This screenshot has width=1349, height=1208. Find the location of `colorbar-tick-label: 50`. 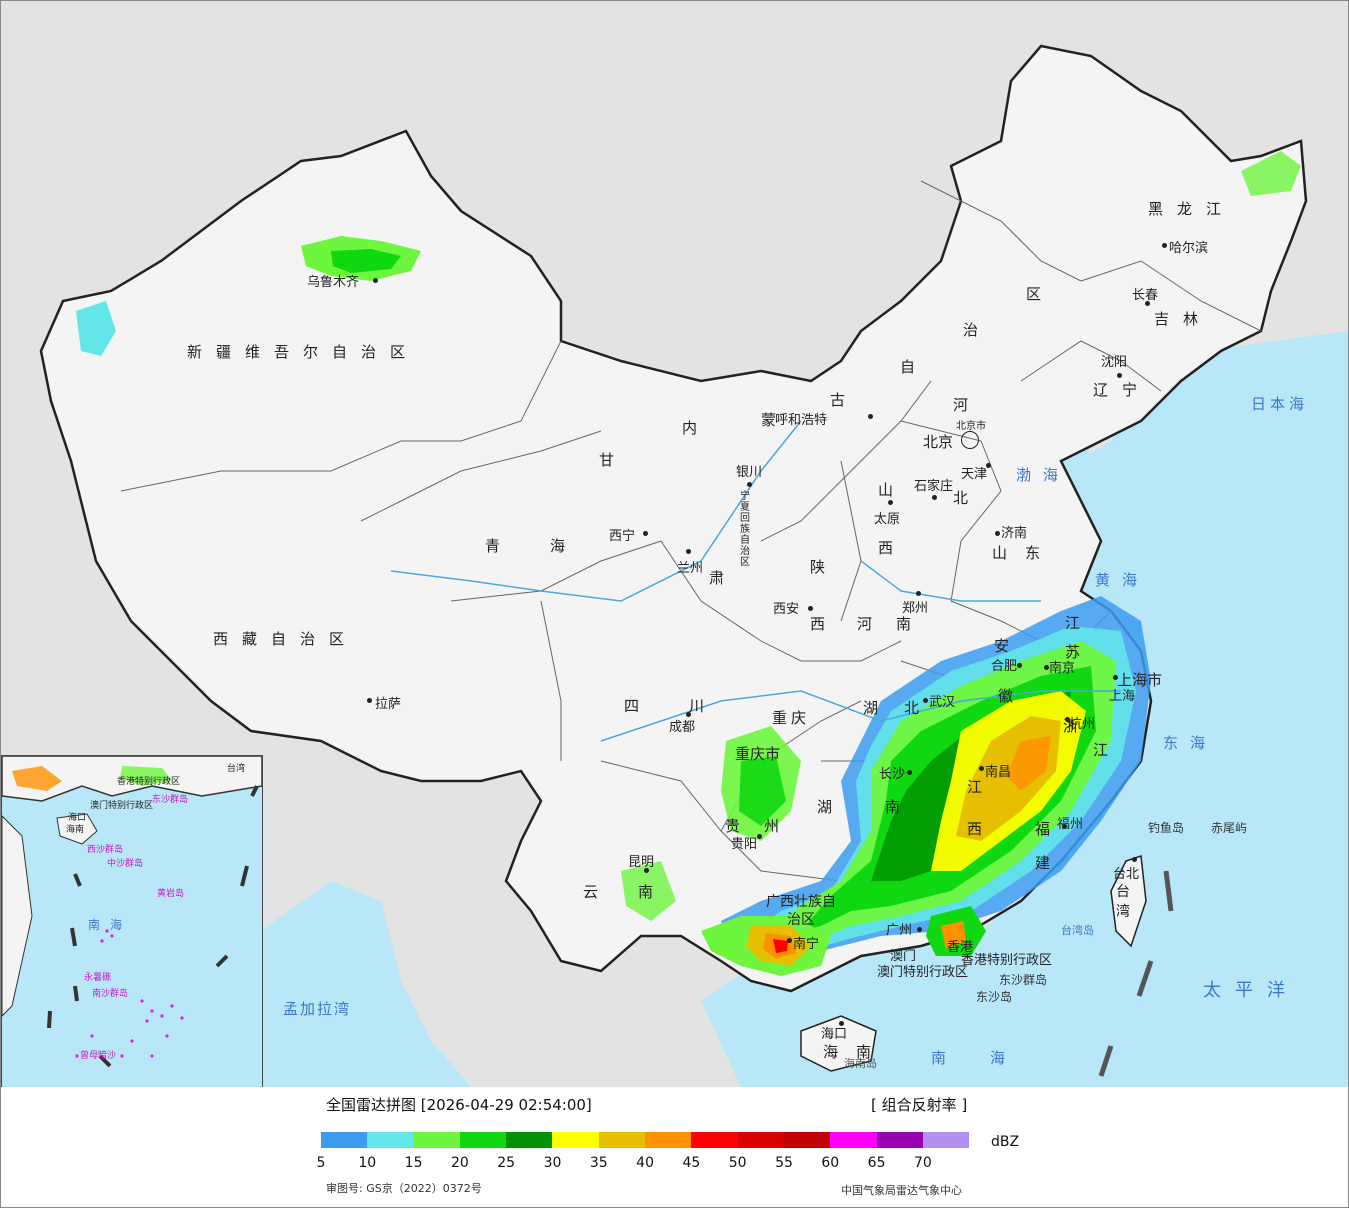

colorbar-tick-label: 50 is located at coordinates (737, 1163).